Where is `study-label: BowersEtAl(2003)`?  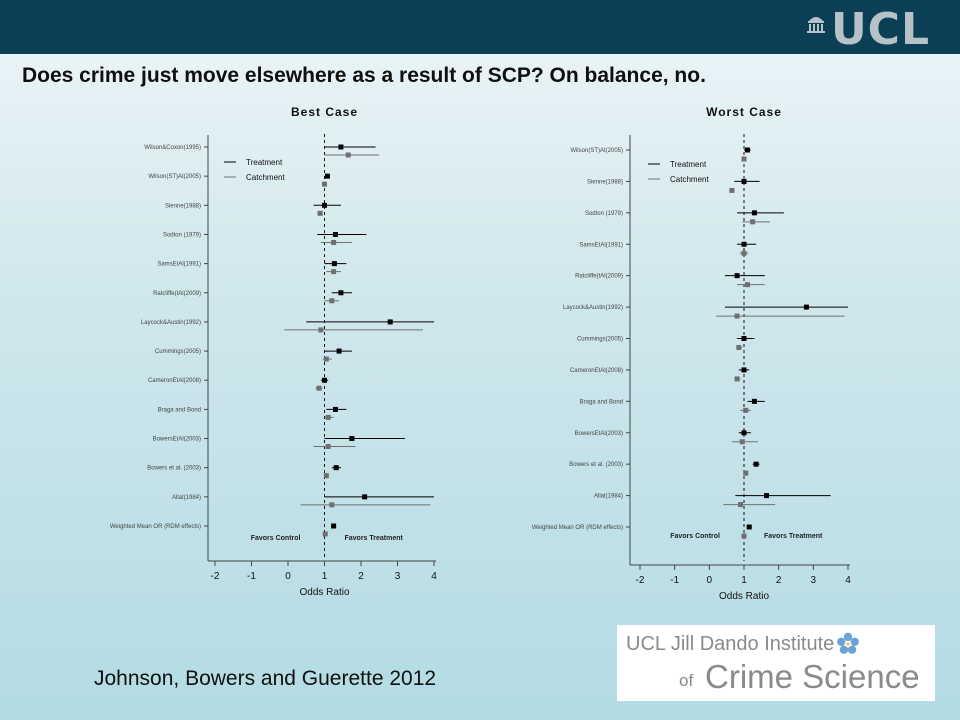
study-label: BowersEtAl(2003) is located at coordinates (599, 434).